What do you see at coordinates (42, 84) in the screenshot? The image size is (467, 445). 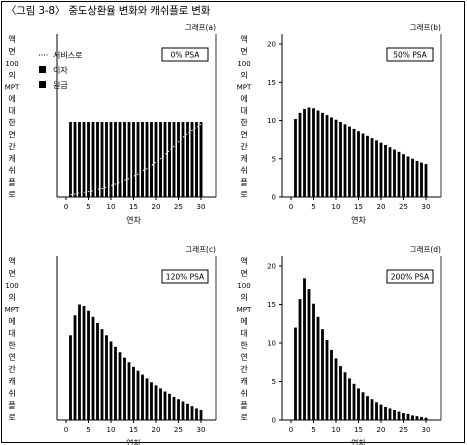 I see `legend-marker-principal` at bounding box center [42, 84].